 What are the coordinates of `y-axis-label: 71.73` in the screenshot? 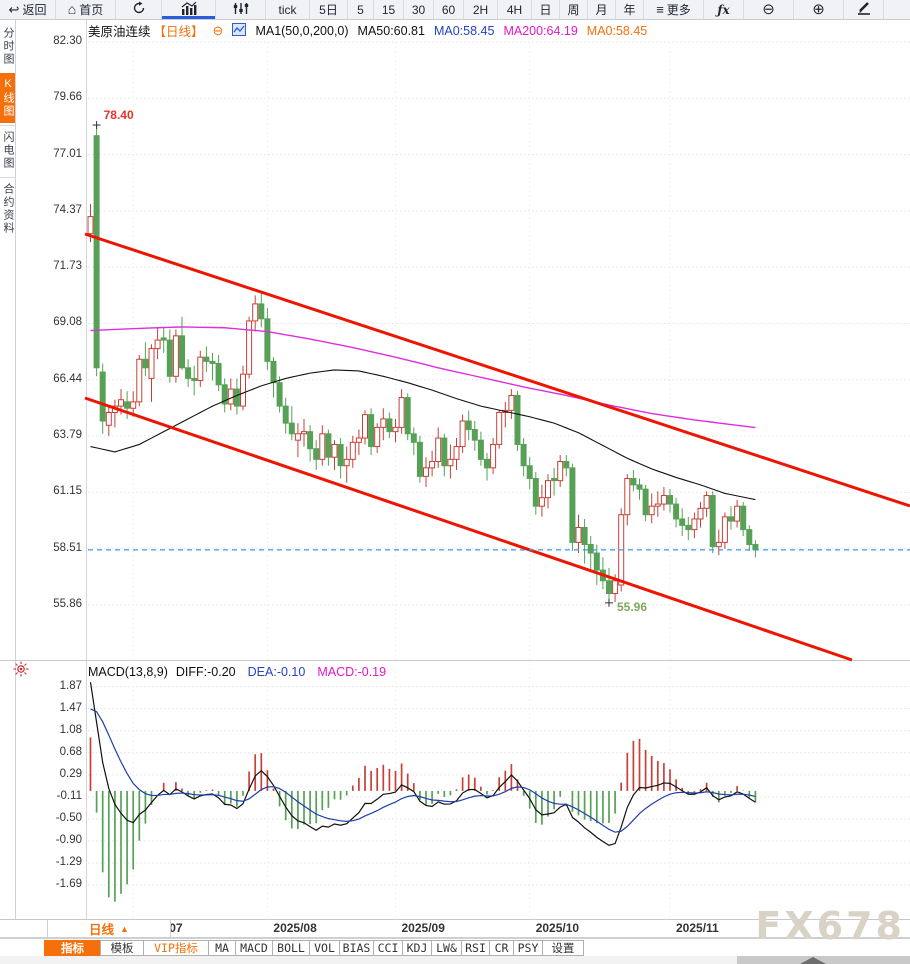 It's located at (67, 266).